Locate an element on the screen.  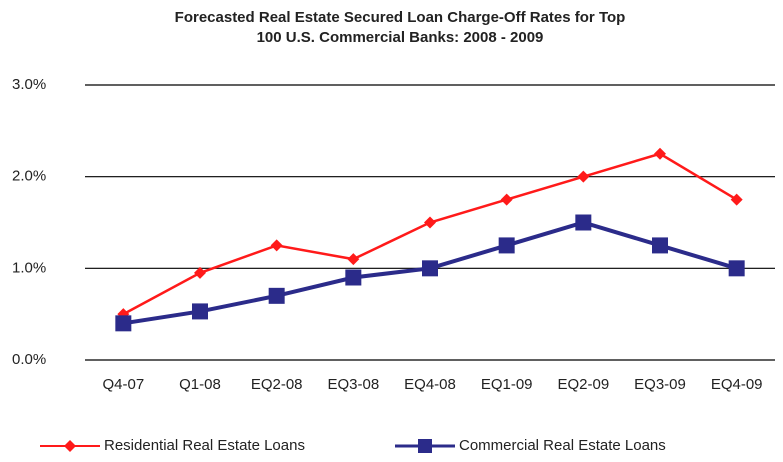
x-tick-label: EQ2-08 is located at coordinates (277, 384).